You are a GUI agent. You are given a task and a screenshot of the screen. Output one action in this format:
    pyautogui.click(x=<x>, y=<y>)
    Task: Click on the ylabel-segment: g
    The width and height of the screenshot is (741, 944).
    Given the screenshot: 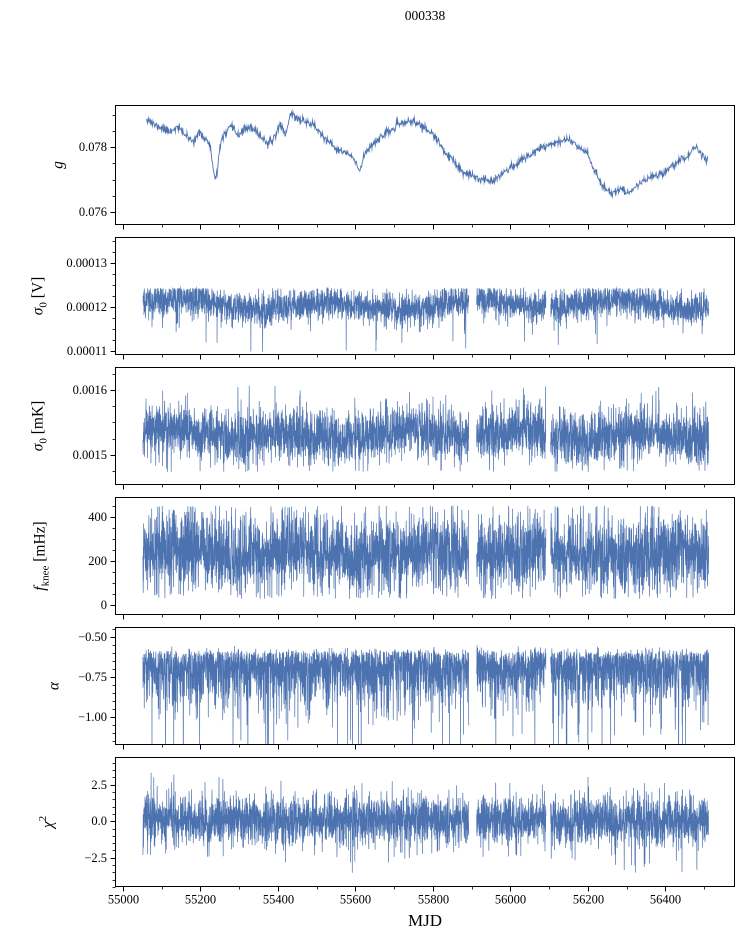 What is the action you would take?
    pyautogui.click(x=58, y=165)
    